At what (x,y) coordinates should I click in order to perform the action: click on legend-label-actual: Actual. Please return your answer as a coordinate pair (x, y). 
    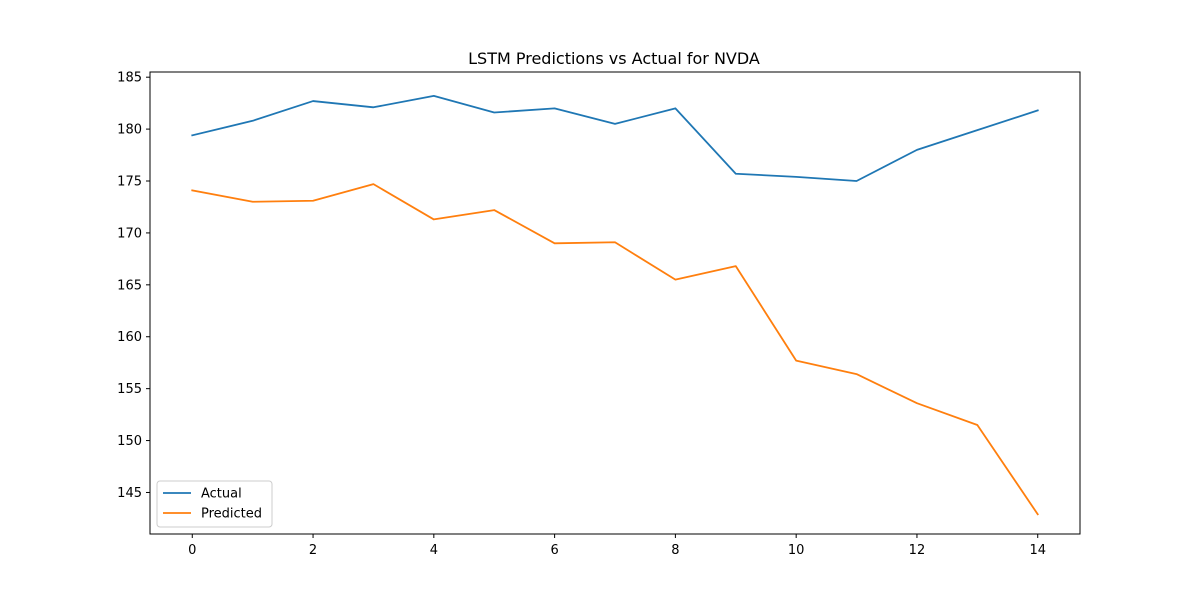
    Looking at the image, I should click on (221, 494).